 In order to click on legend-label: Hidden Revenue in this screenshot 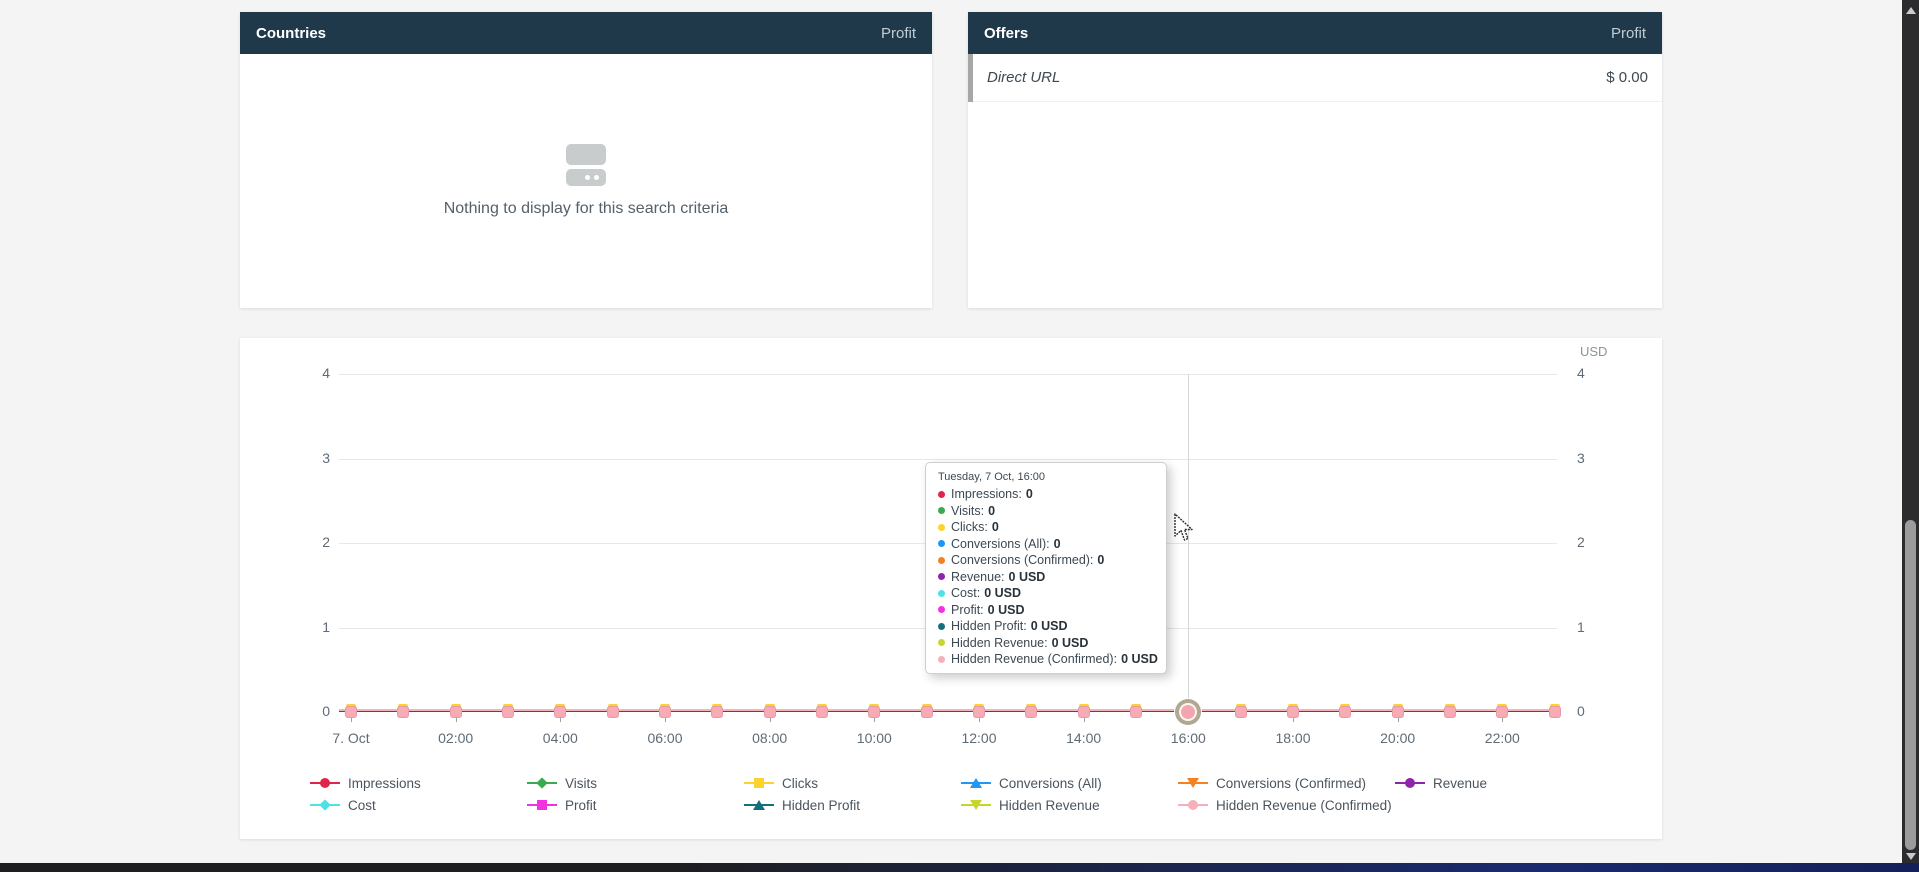, I will do `click(1049, 805)`.